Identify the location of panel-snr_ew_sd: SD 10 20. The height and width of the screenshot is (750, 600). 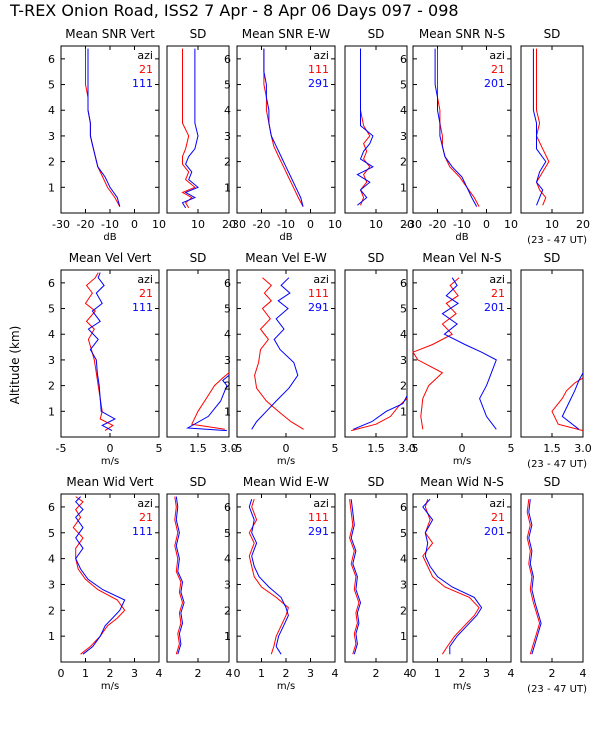
(379, 129).